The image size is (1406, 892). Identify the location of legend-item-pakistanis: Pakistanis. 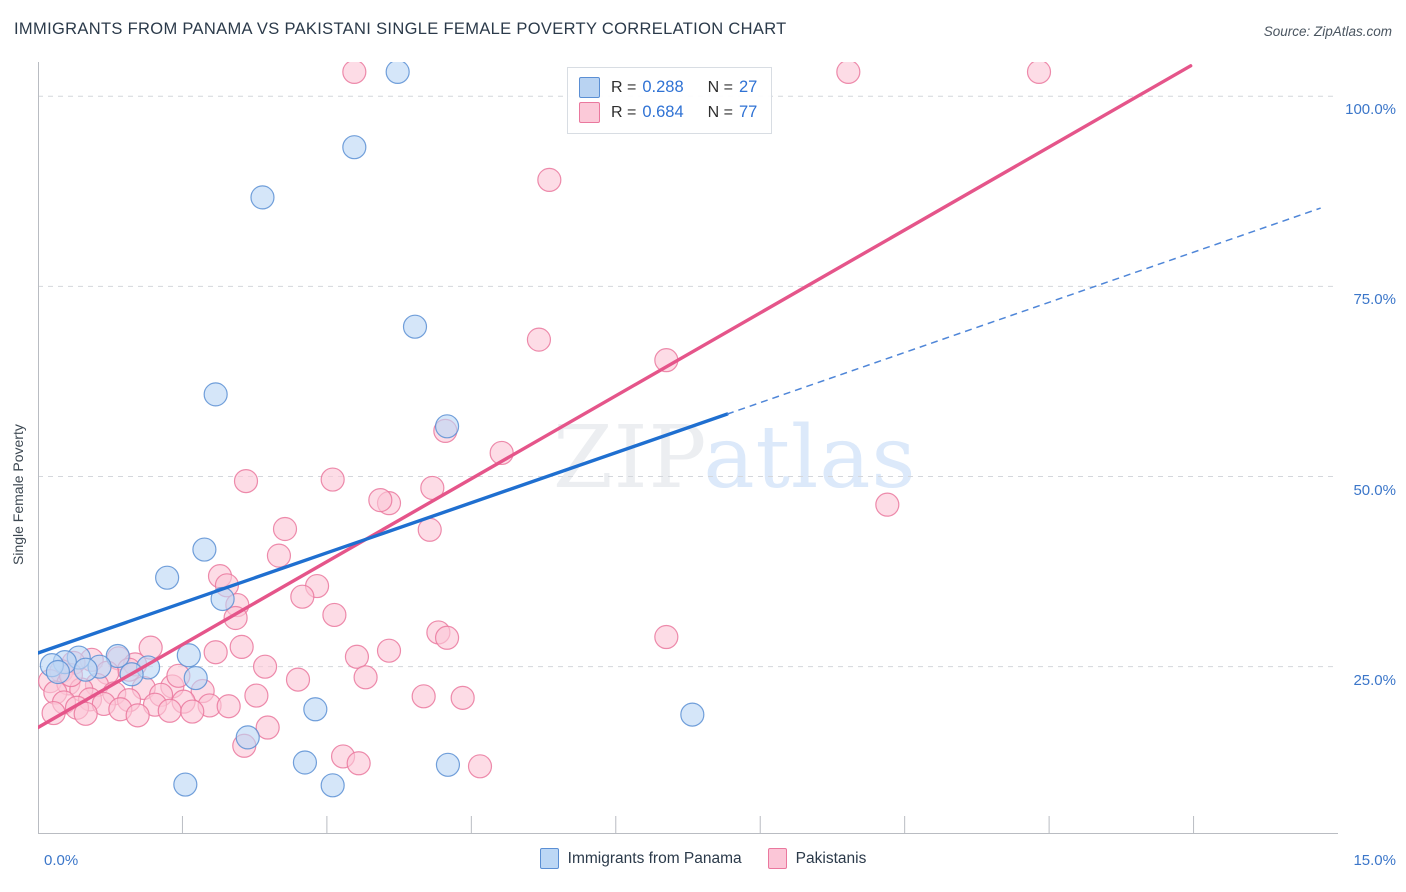
(817, 858).